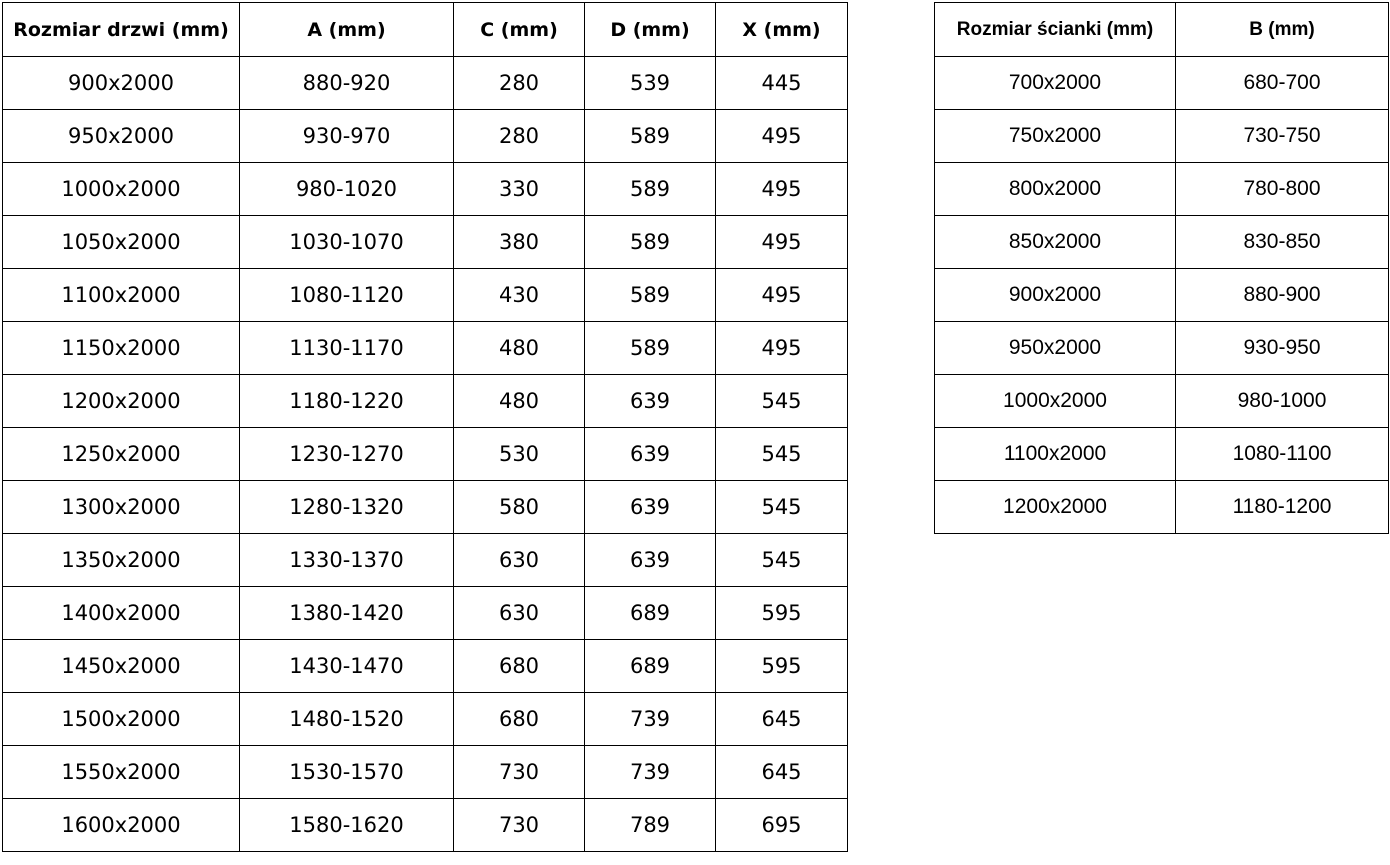  What do you see at coordinates (1055, 242) in the screenshot?
I see `row-size-cell: 850x2000` at bounding box center [1055, 242].